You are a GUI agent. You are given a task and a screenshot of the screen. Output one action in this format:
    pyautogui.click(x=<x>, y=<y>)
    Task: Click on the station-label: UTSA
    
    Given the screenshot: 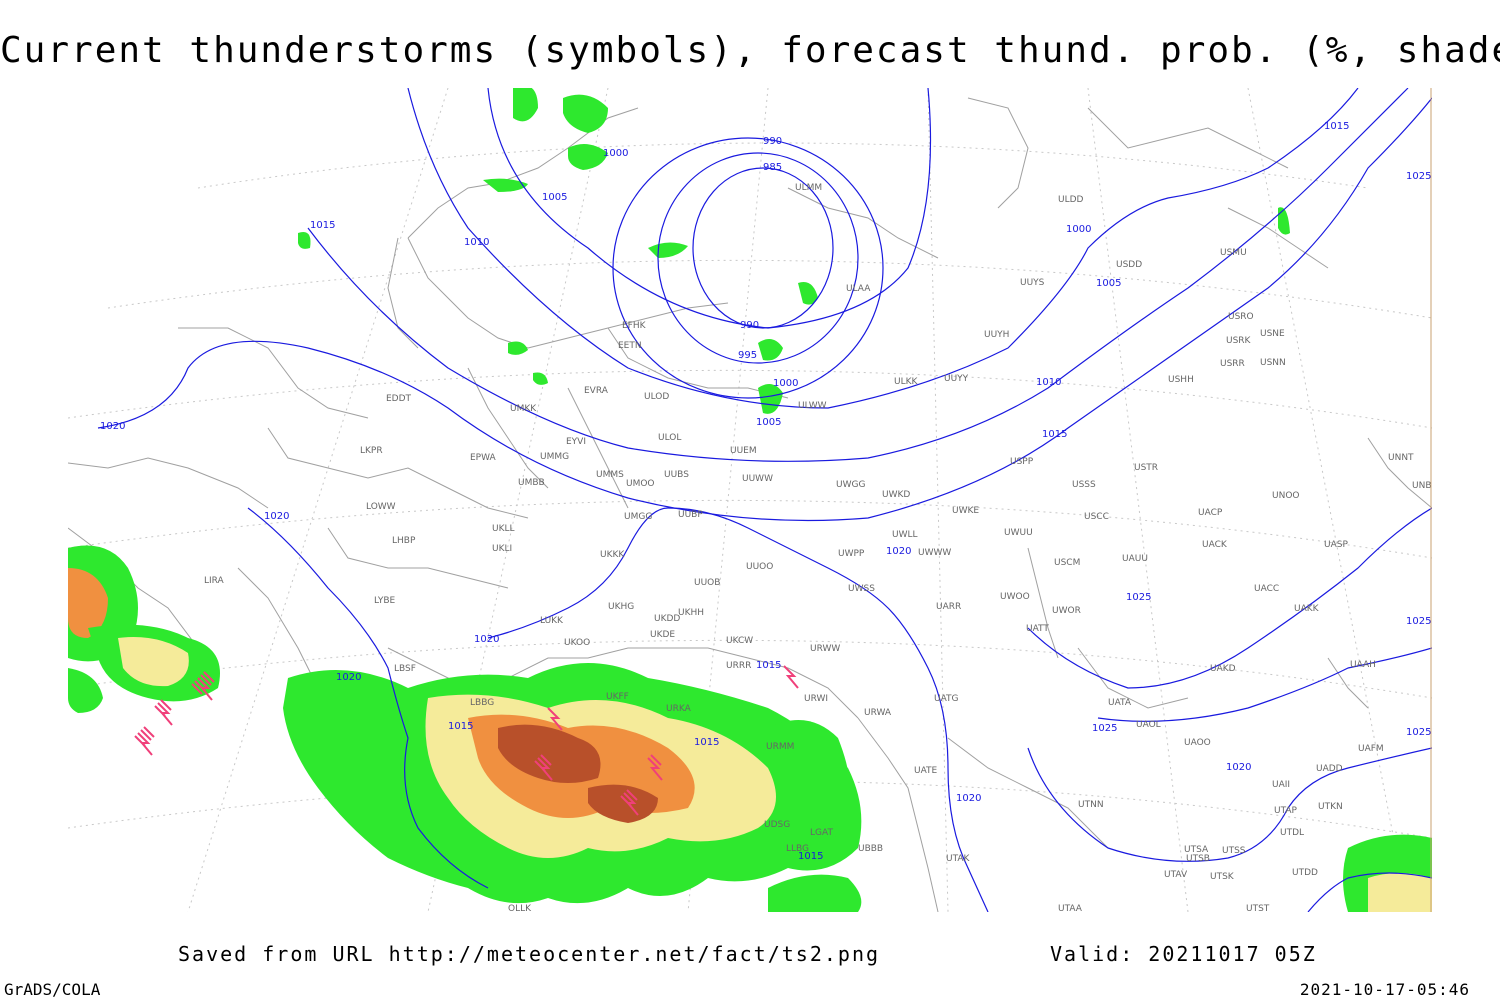 What is the action you would take?
    pyautogui.click(x=1196, y=850)
    